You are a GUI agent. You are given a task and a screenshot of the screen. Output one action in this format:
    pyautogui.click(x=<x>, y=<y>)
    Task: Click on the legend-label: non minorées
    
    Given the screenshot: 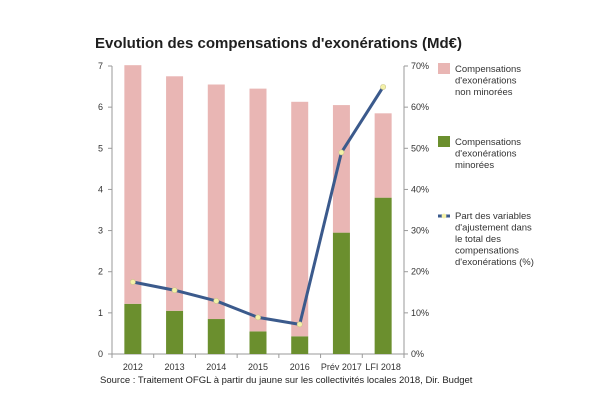 What is the action you would take?
    pyautogui.click(x=484, y=92)
    